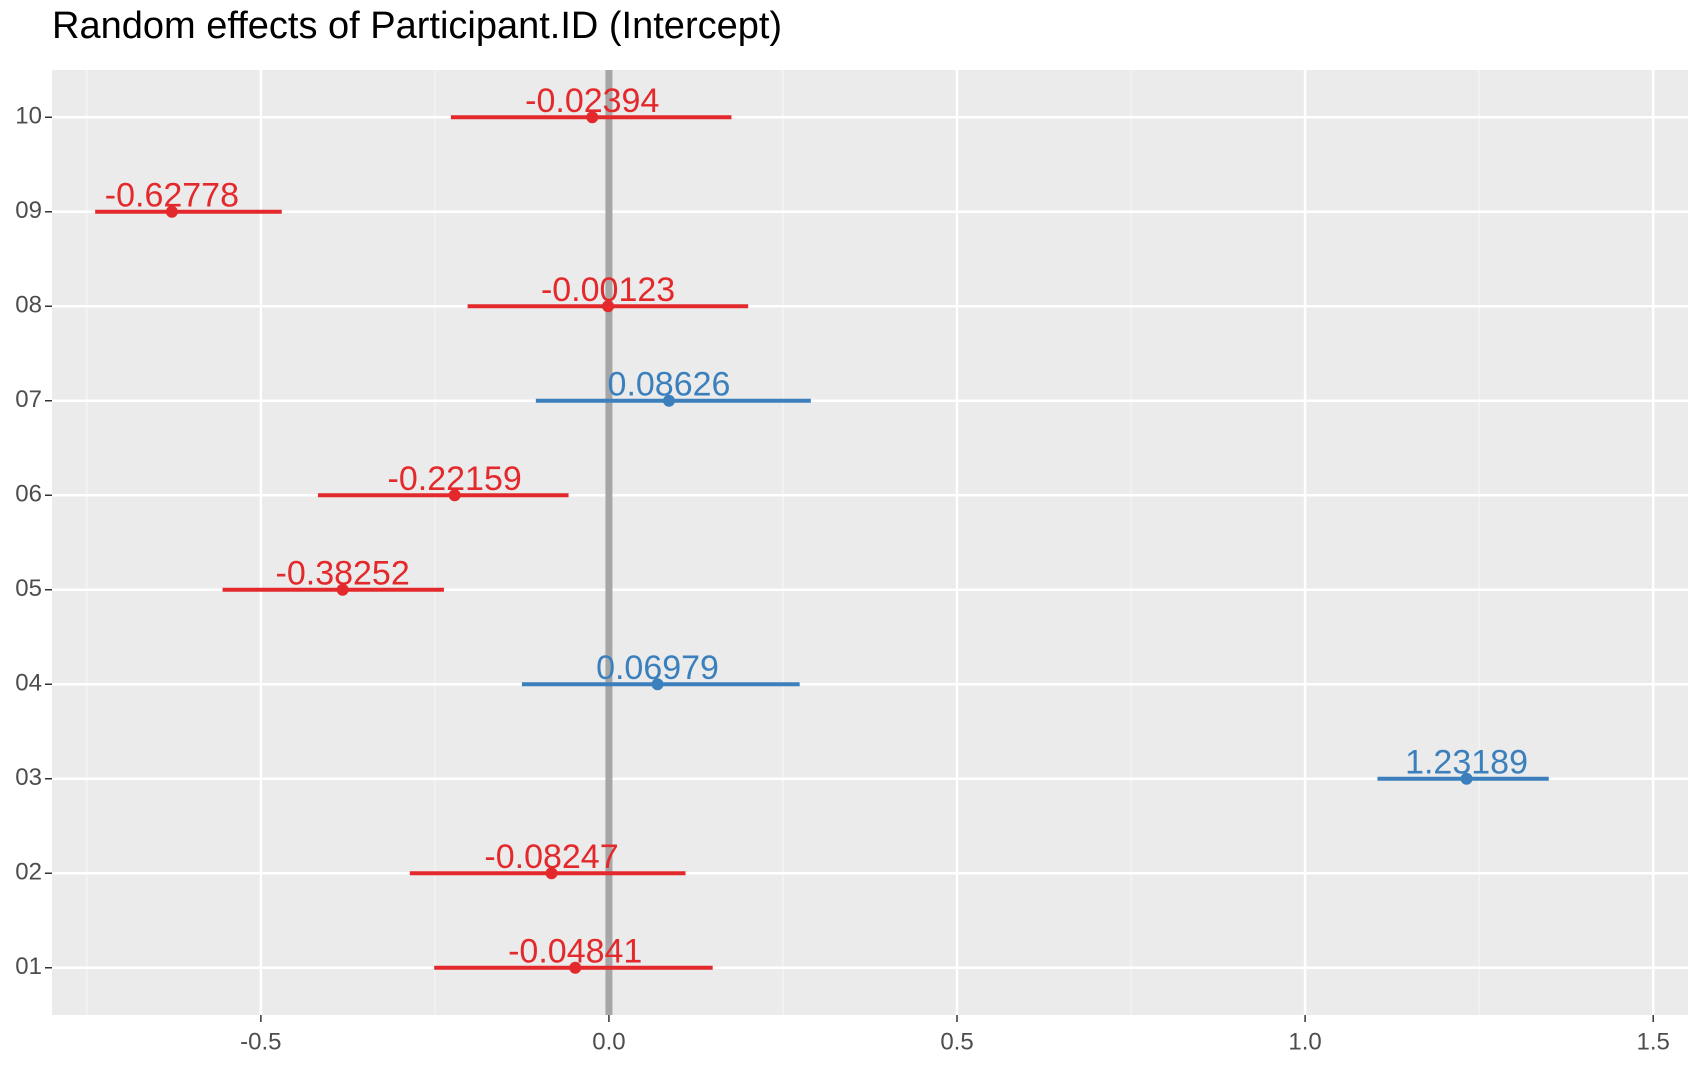 The image size is (1694, 1070). Describe the element at coordinates (343, 574) in the screenshot. I see `value-label: -0.38252` at that location.